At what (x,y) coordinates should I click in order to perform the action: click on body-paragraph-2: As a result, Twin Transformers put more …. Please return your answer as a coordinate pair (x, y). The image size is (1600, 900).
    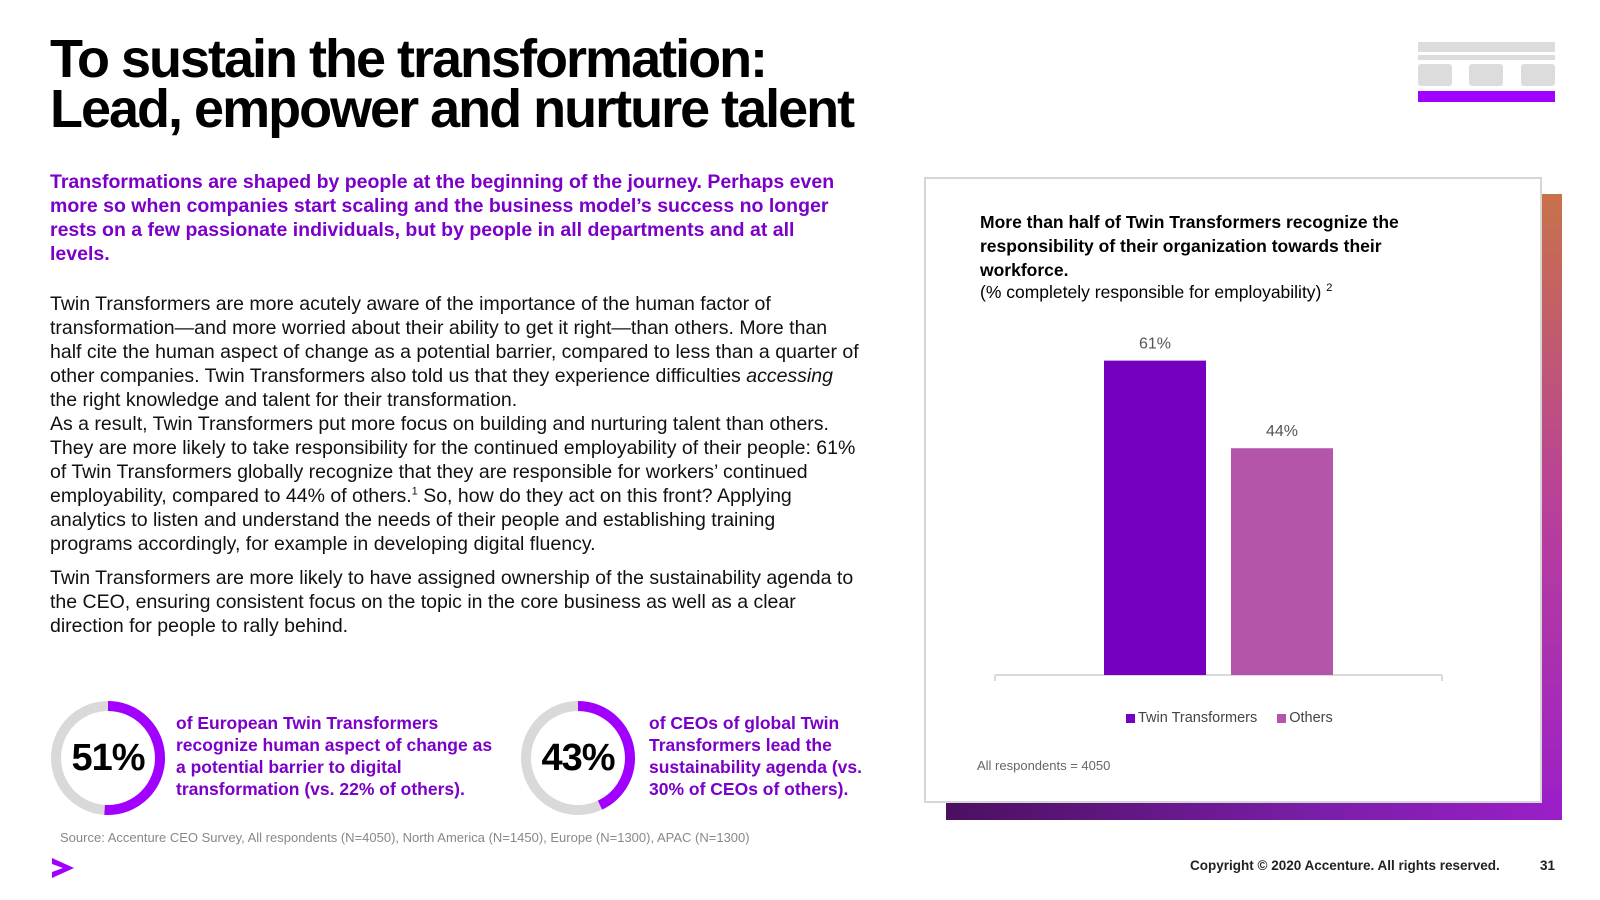
    Looking at the image, I should click on (453, 484).